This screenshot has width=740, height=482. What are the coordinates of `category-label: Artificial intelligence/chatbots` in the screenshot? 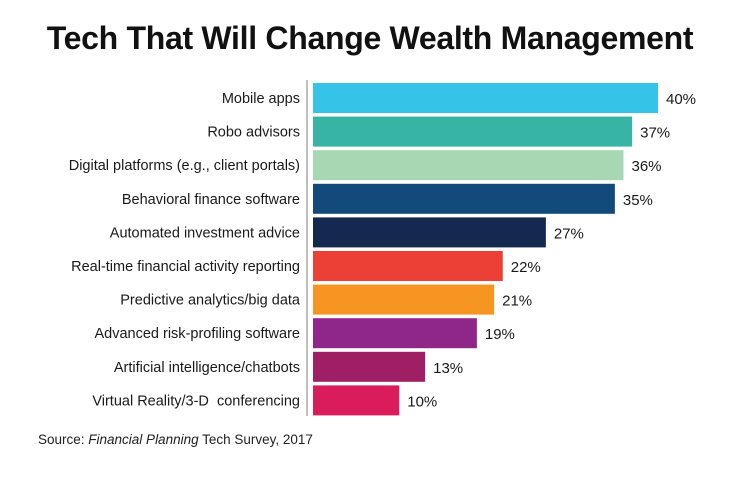 It's located at (207, 368).